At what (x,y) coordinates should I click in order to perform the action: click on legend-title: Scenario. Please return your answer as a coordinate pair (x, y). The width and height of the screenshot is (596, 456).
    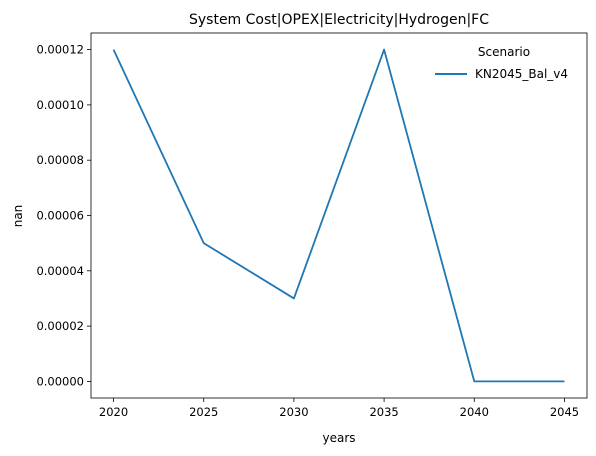
    Looking at the image, I should click on (504, 52).